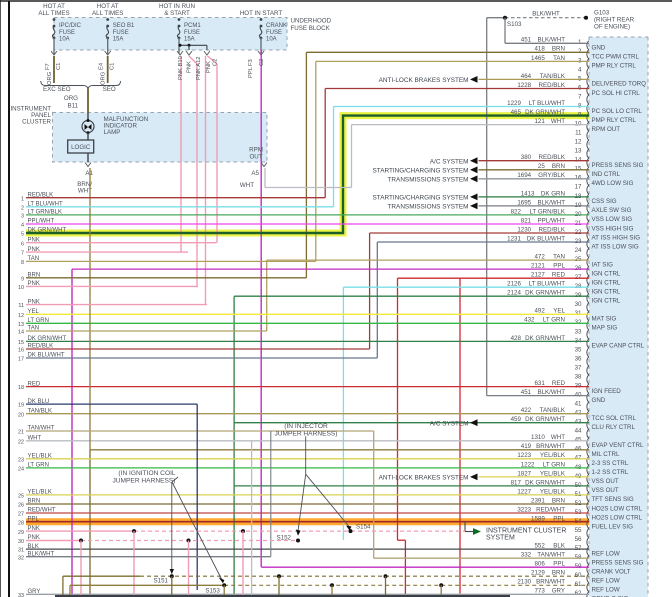  Describe the element at coordinates (22, 199) in the screenshot. I see `svg-text: 1` at that location.